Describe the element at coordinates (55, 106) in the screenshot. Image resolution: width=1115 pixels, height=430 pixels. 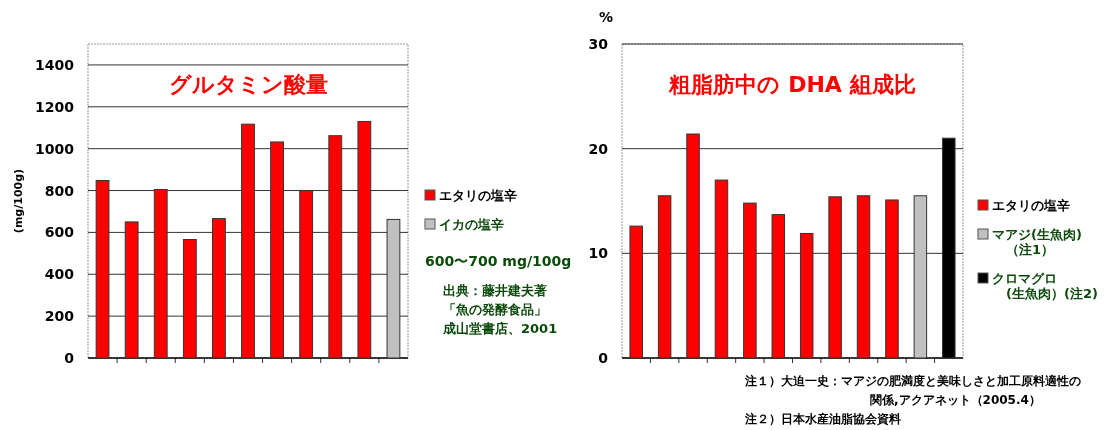
I see `y-tick-label: 1200` at that location.